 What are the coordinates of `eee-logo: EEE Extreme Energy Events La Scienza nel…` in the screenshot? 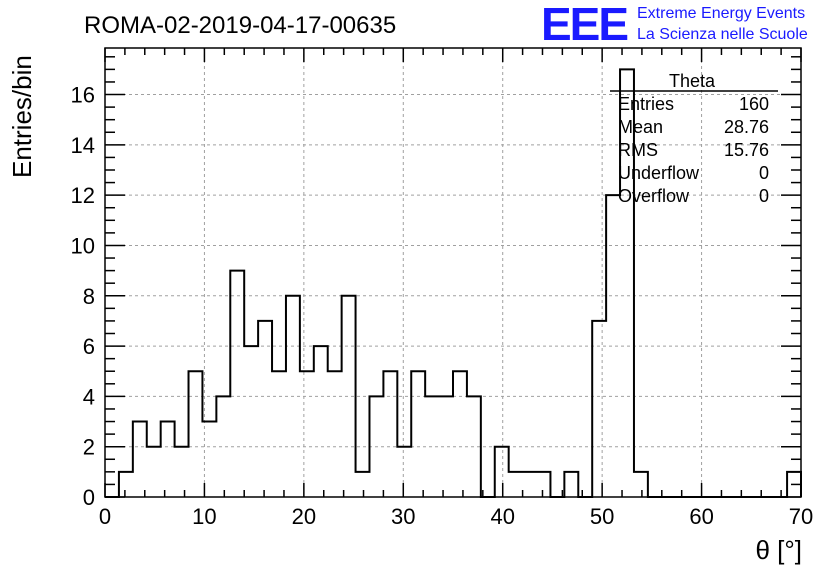 It's located at (674, 25).